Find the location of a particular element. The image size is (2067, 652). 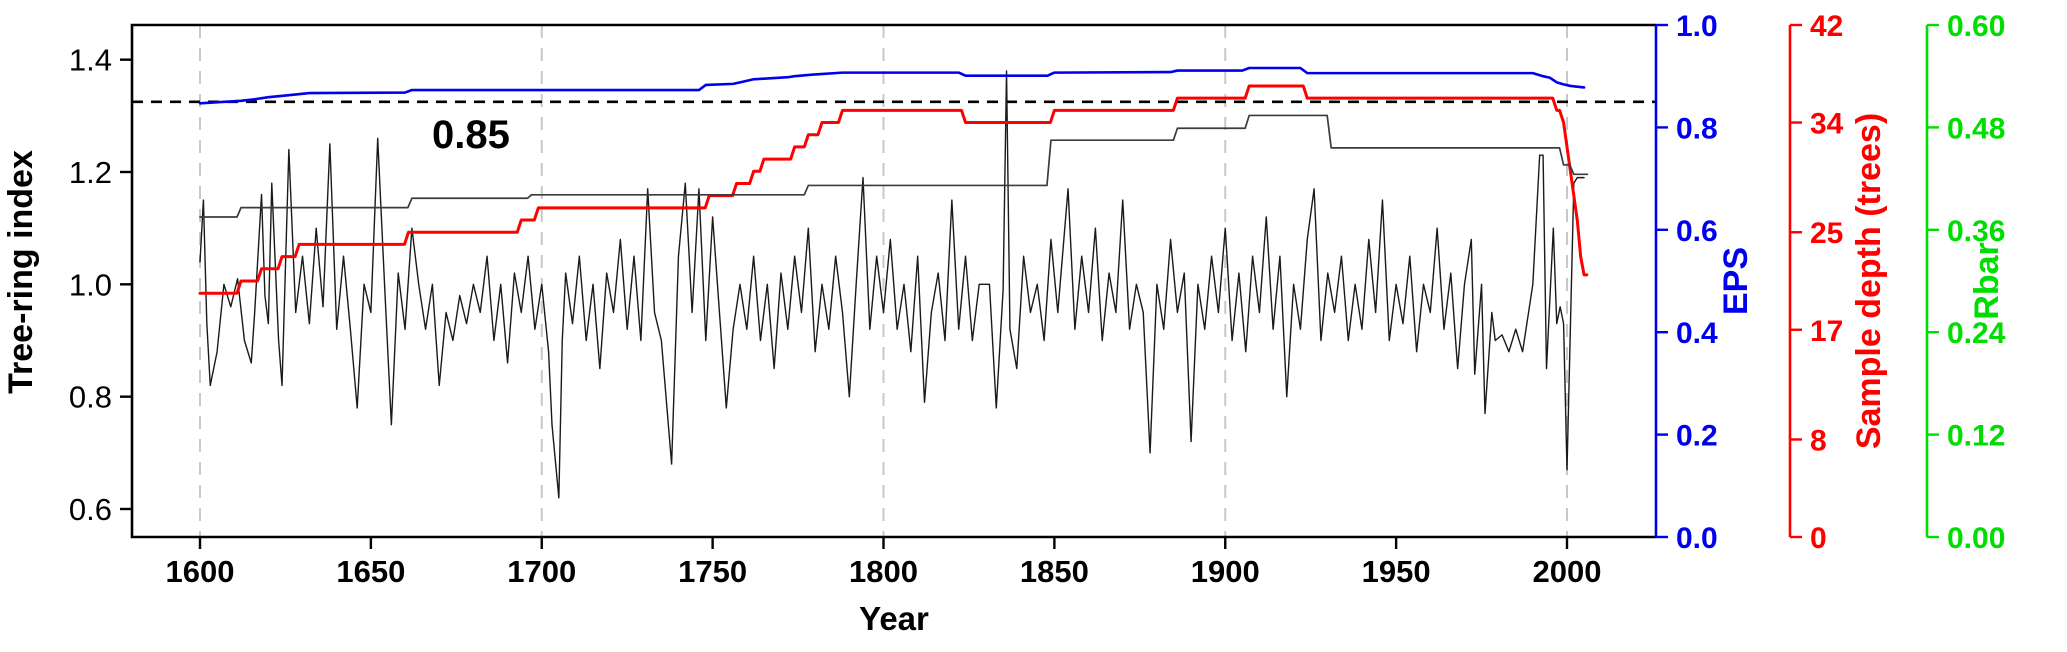

left-axis-tick-label: 1.2 is located at coordinates (90, 172).